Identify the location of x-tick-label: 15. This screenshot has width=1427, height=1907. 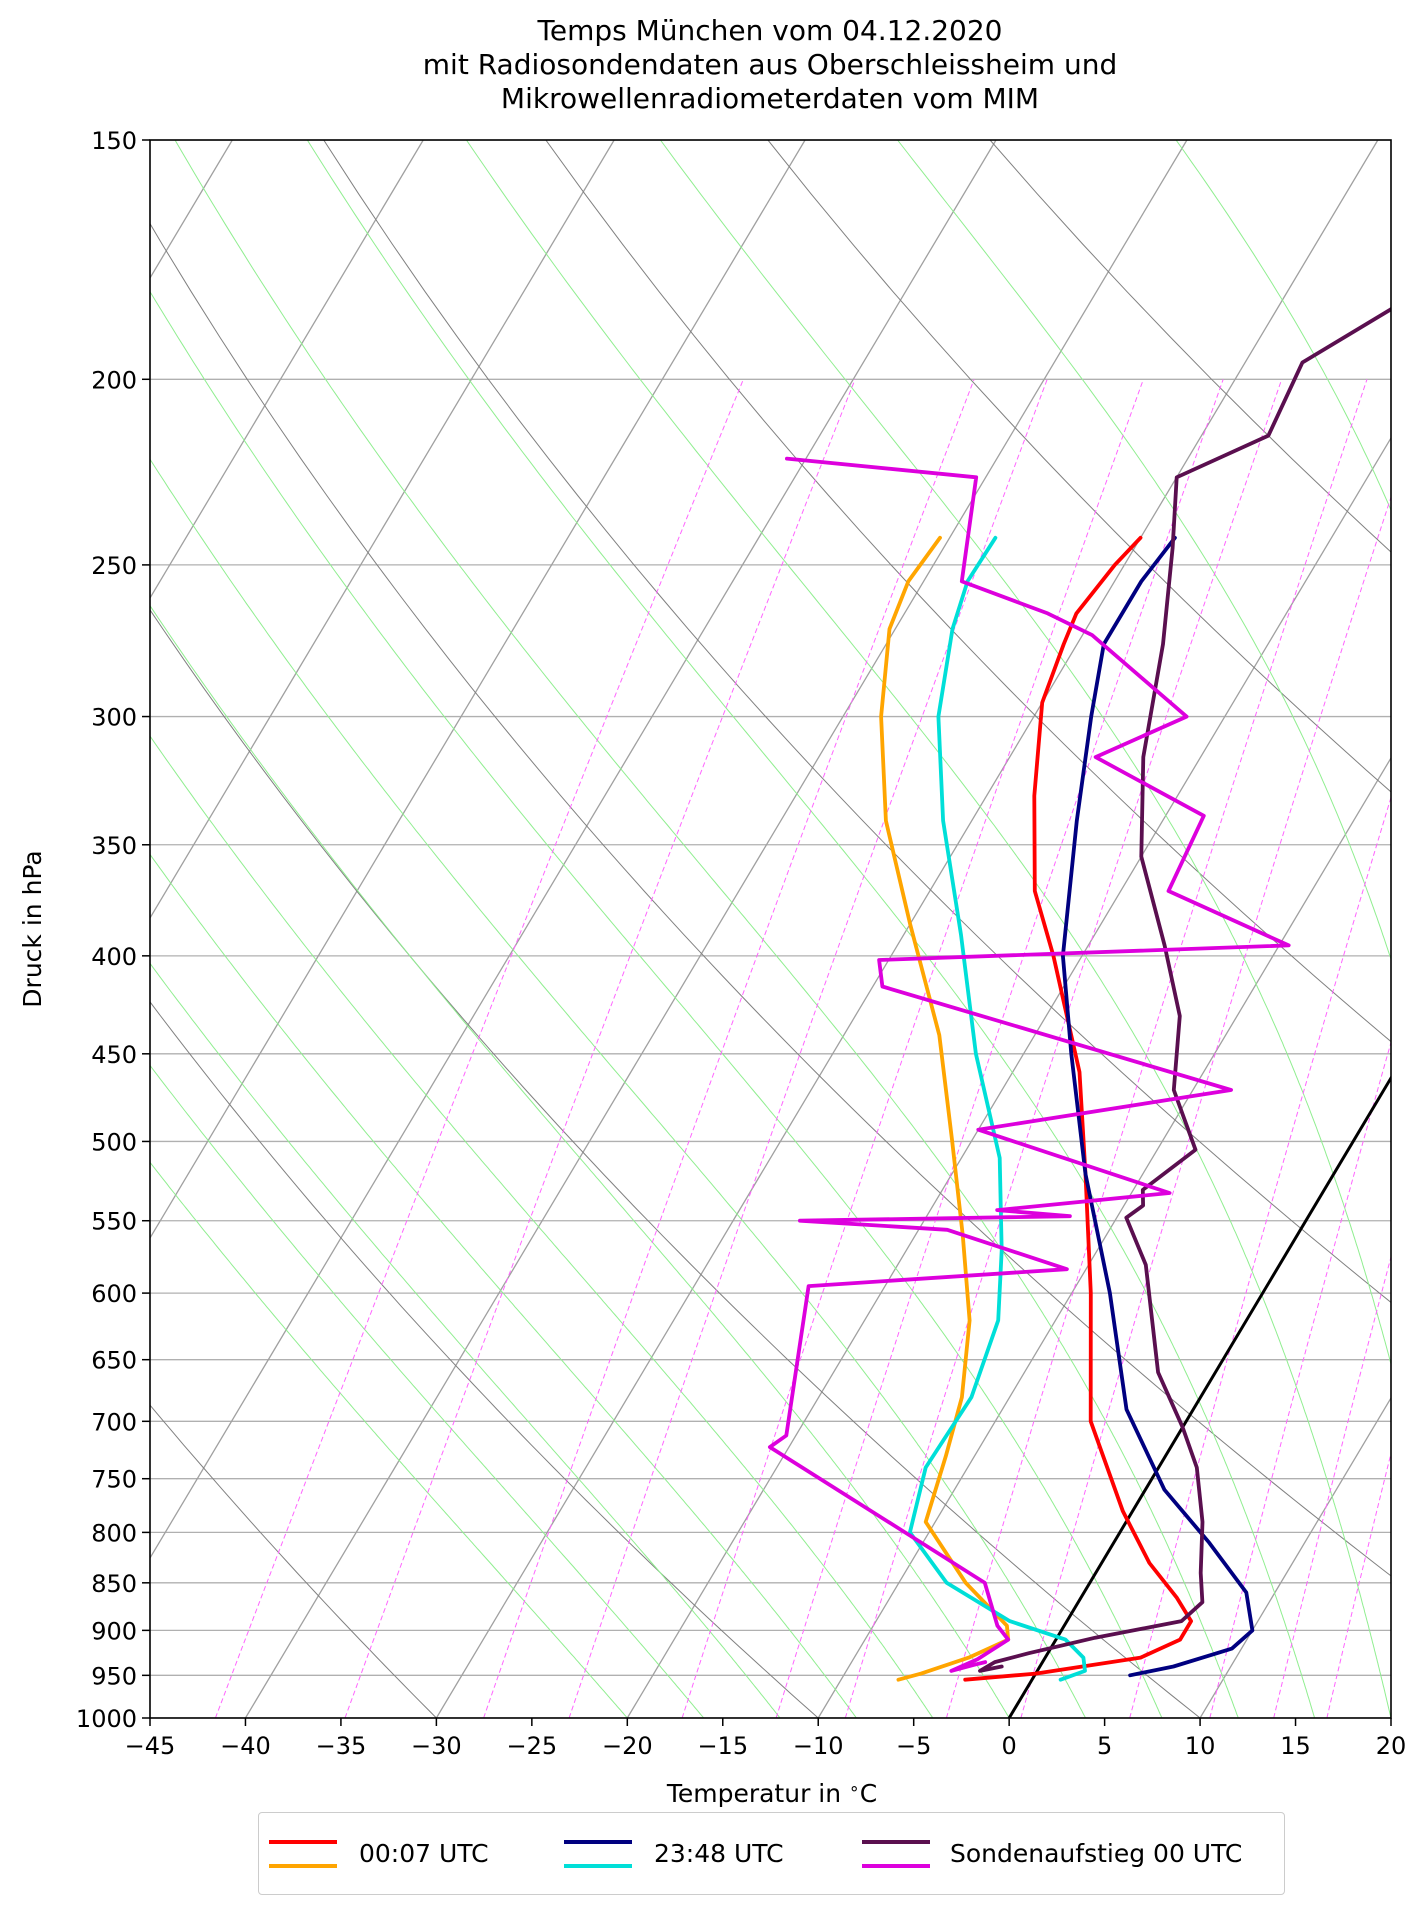
(1295, 1746).